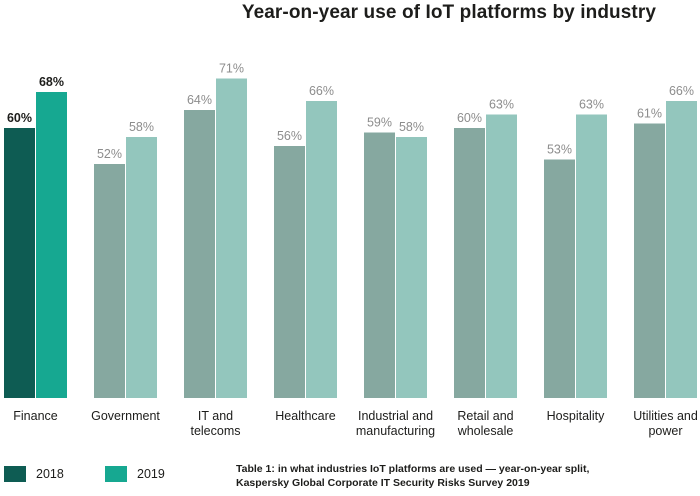  What do you see at coordinates (199, 100) in the screenshot?
I see `data-label-it-and-telecoms-2018: 64%` at bounding box center [199, 100].